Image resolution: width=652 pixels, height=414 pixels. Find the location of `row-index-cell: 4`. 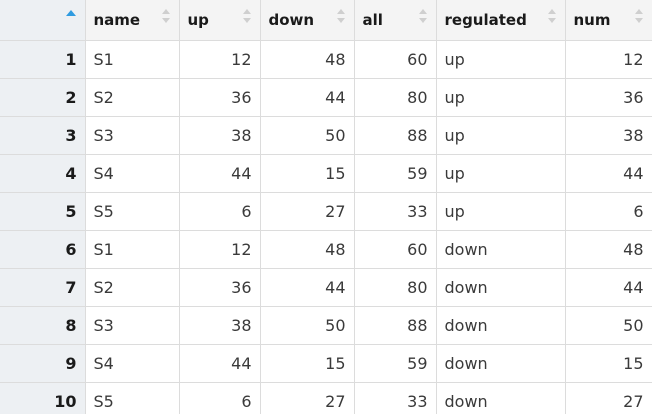

row-index-cell: 4 is located at coordinates (43, 173).